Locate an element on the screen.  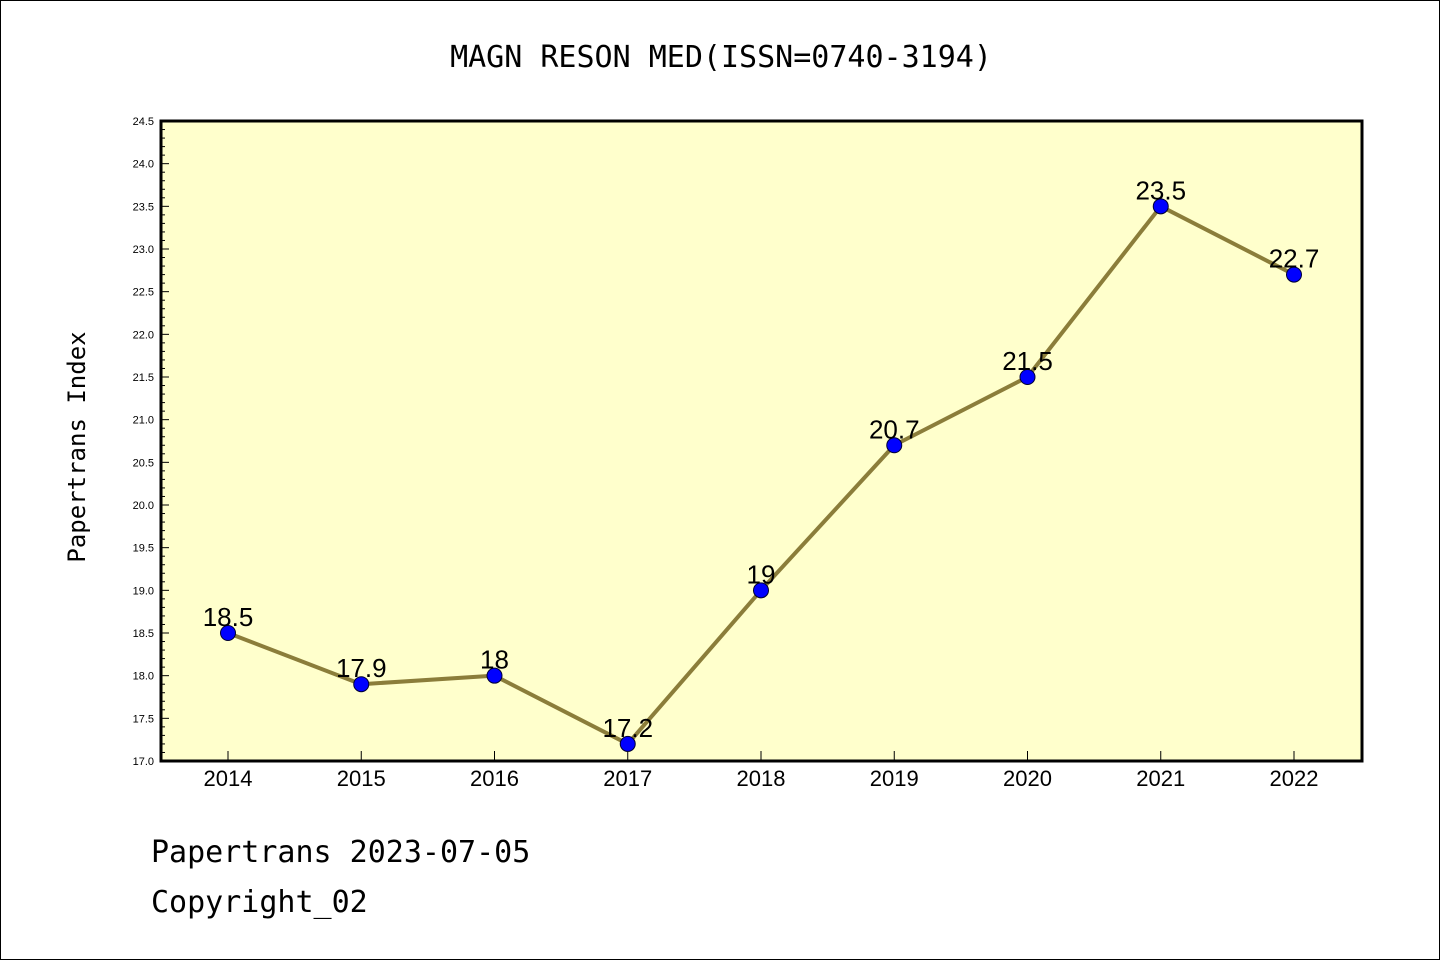
x-tick-label: 2018 is located at coordinates (761, 778).